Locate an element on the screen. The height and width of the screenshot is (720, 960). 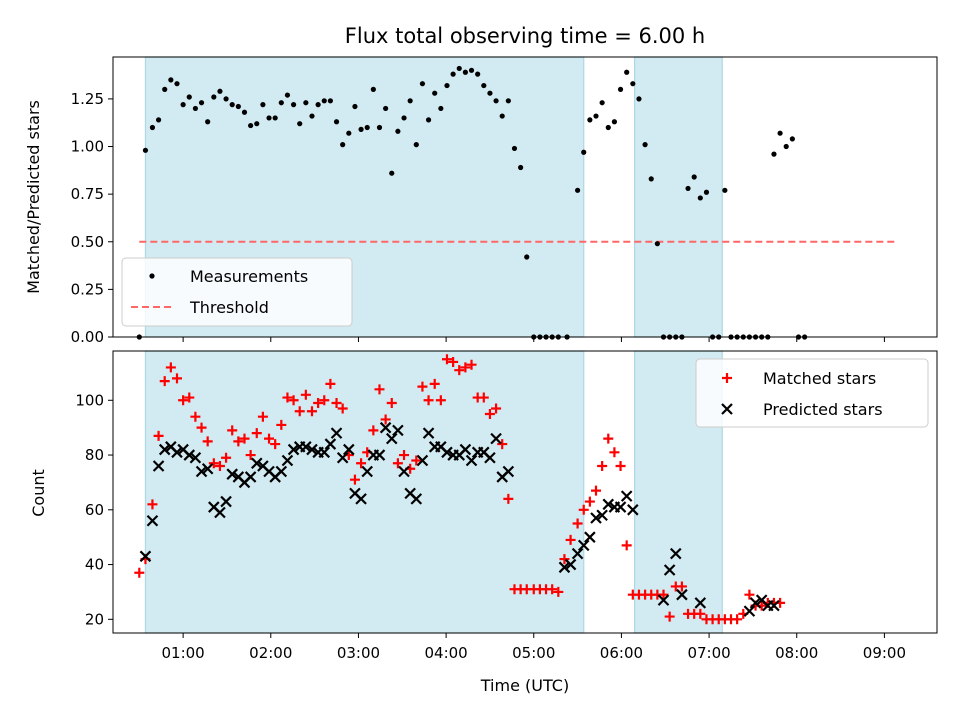
x-tick-label: 01:00 is located at coordinates (183, 653).